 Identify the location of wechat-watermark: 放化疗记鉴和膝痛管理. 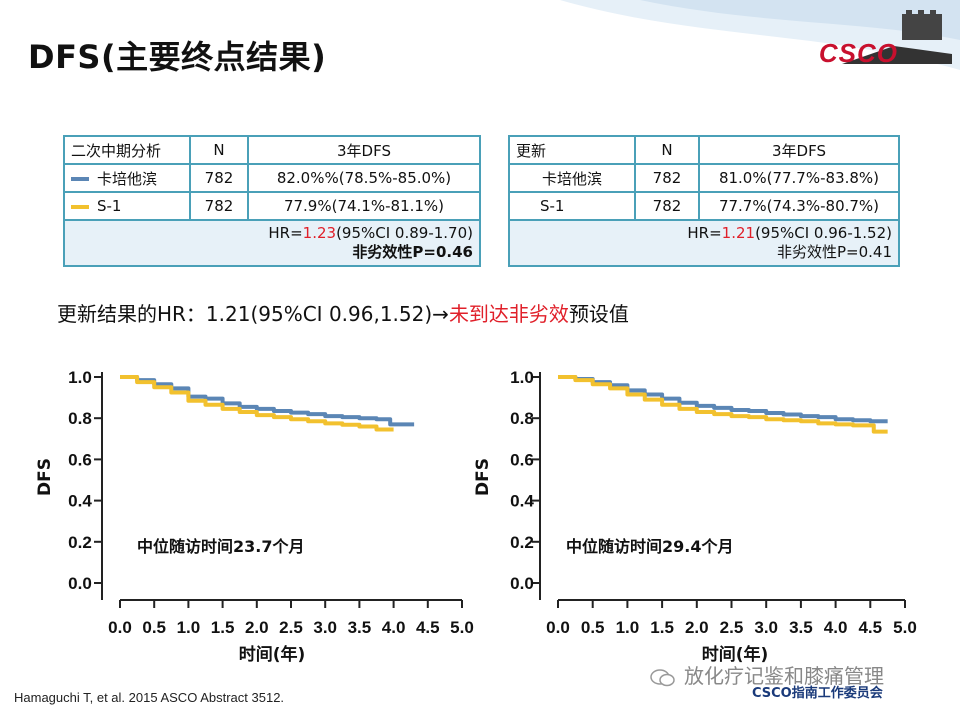
(767, 674).